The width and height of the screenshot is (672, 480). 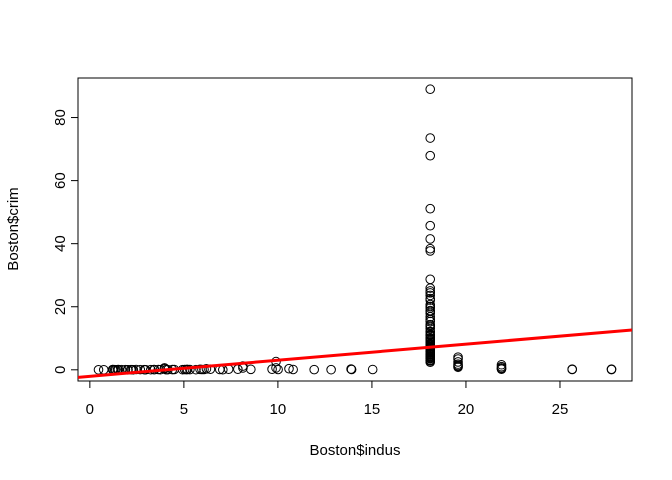 I want to click on x-tick-label: 10, so click(x=278, y=409).